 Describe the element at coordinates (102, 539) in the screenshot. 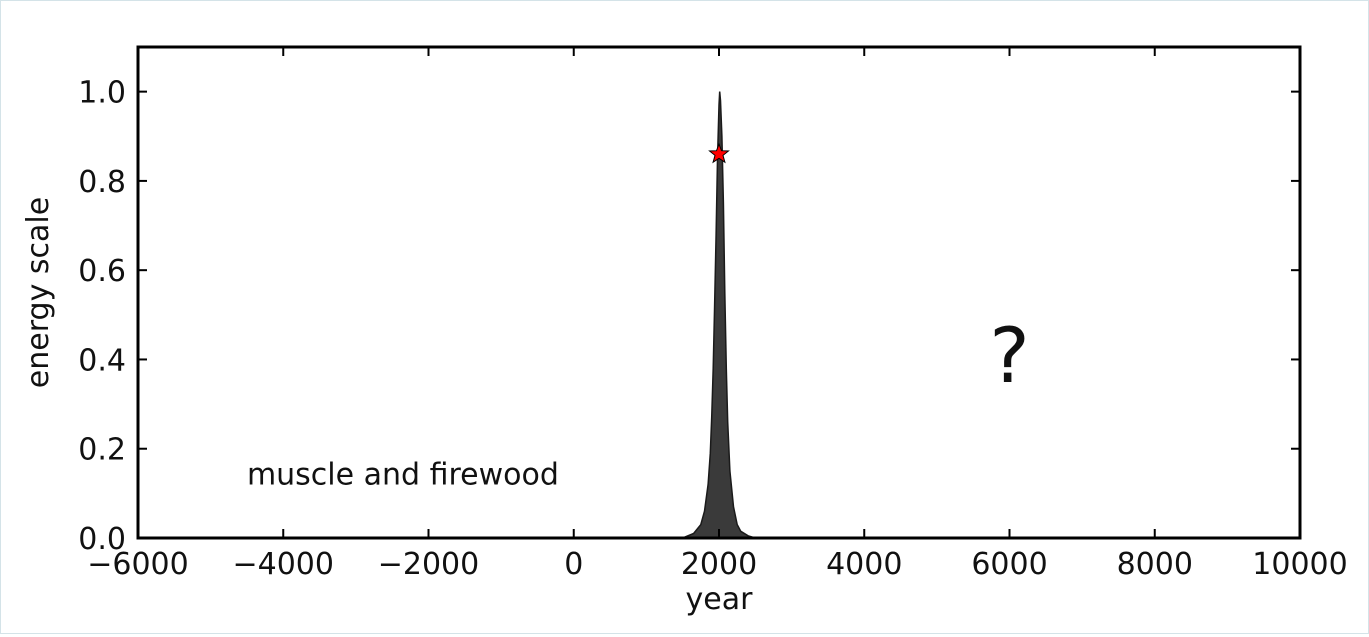

I see `y-tick-label: 0.0` at that location.